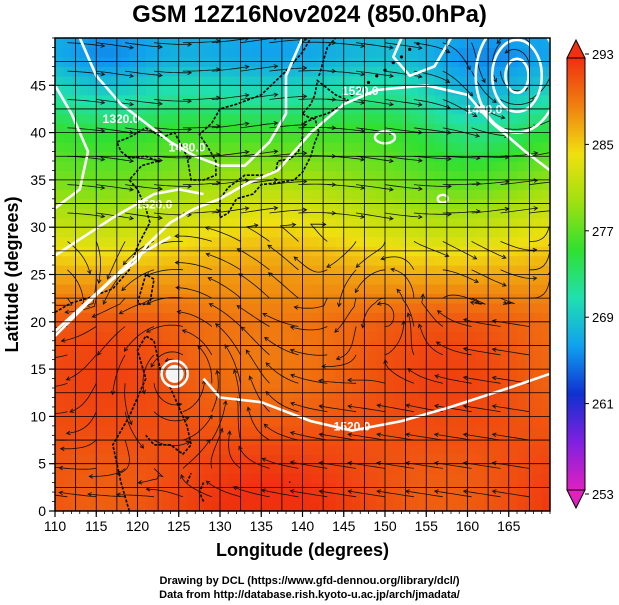 The height and width of the screenshot is (605, 619). I want to click on x-tick-label: 115, so click(96, 526).